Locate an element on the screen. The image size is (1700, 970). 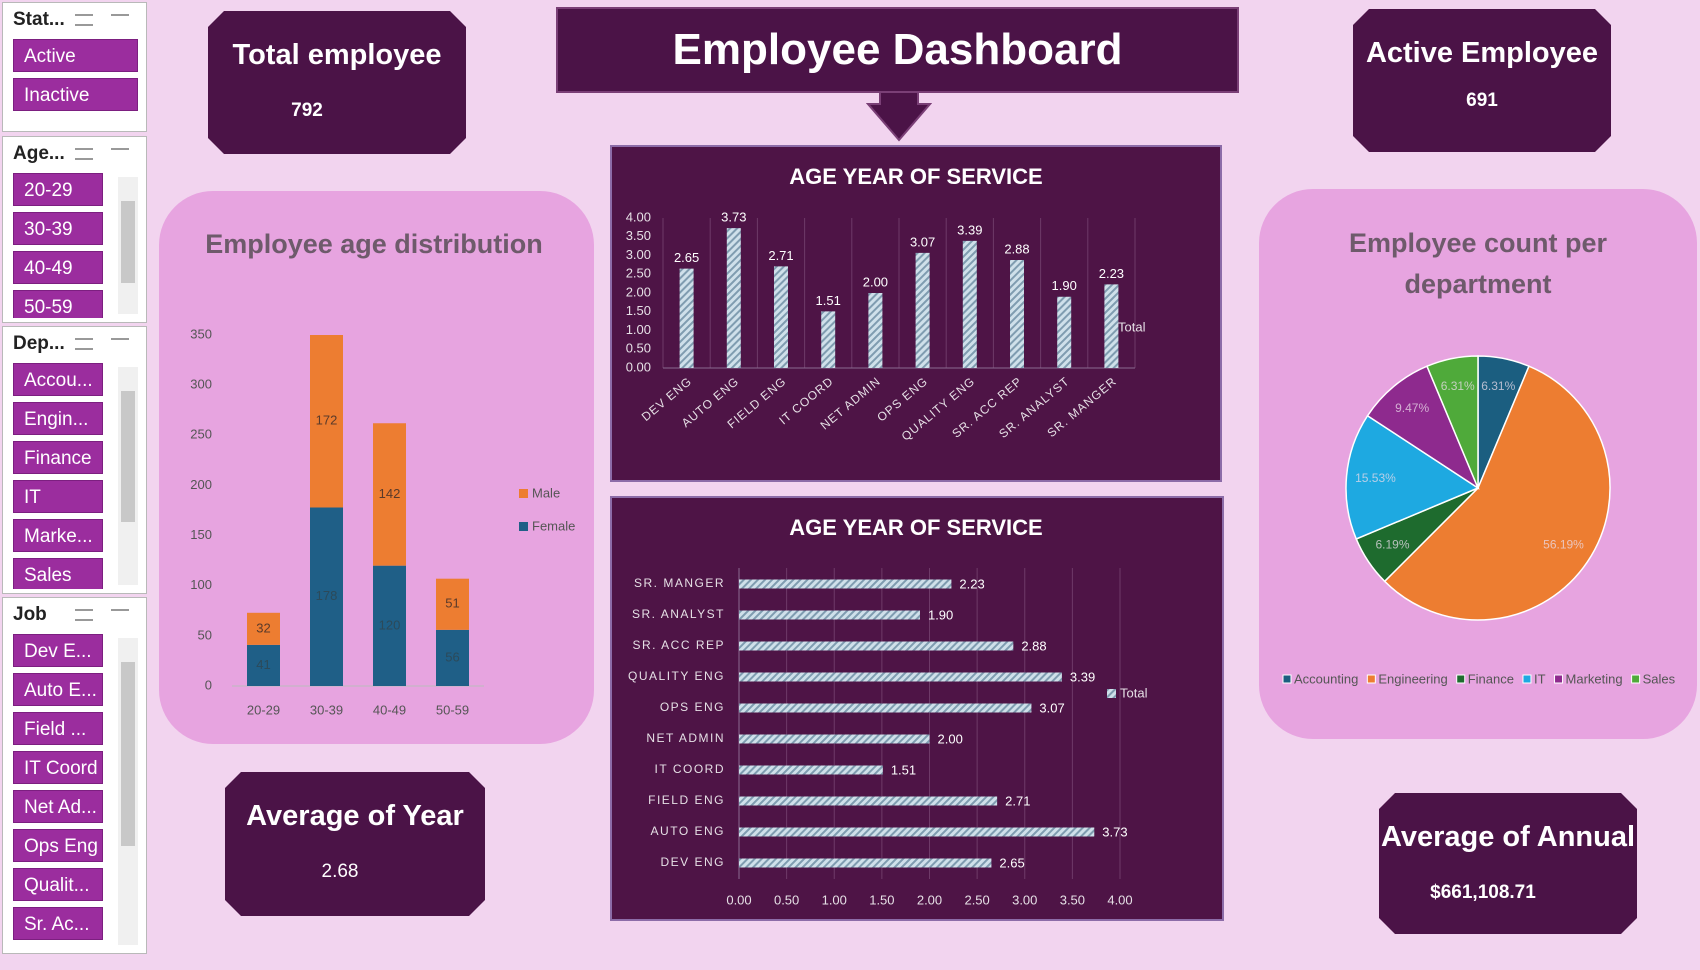
y-tick-label: SR. ANALYST is located at coordinates (678, 614).